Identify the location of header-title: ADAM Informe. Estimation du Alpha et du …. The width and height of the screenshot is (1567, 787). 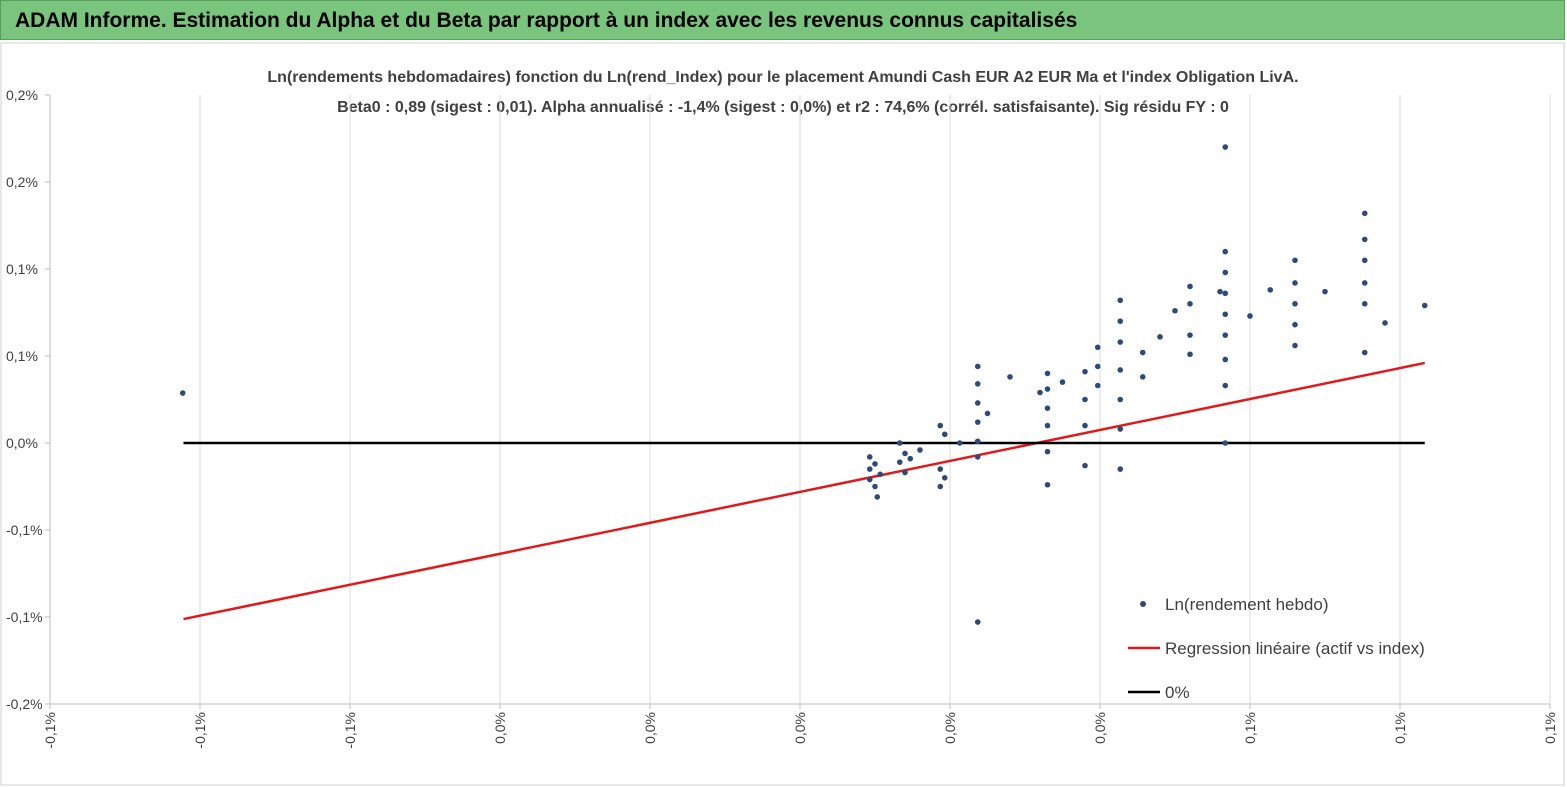
(782, 20).